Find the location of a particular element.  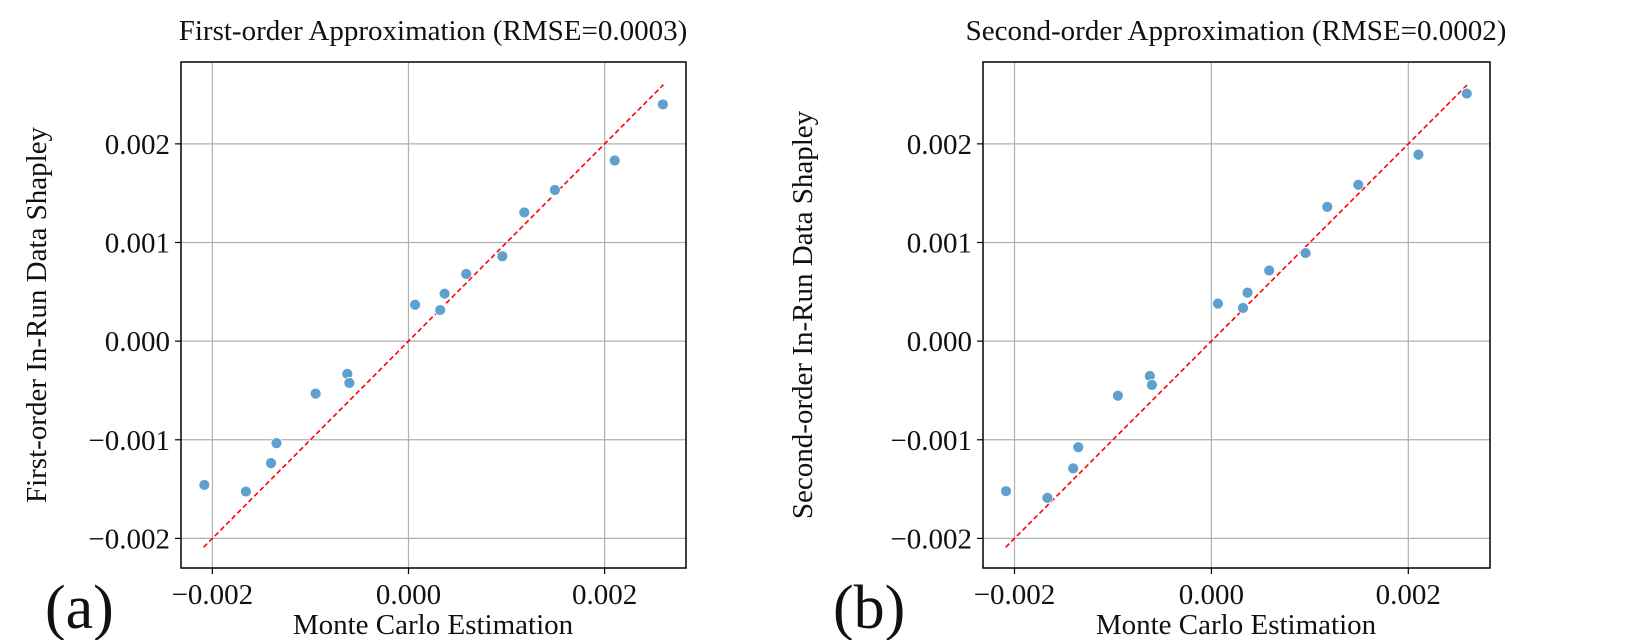

panel-label: (a) is located at coordinates (79, 607).